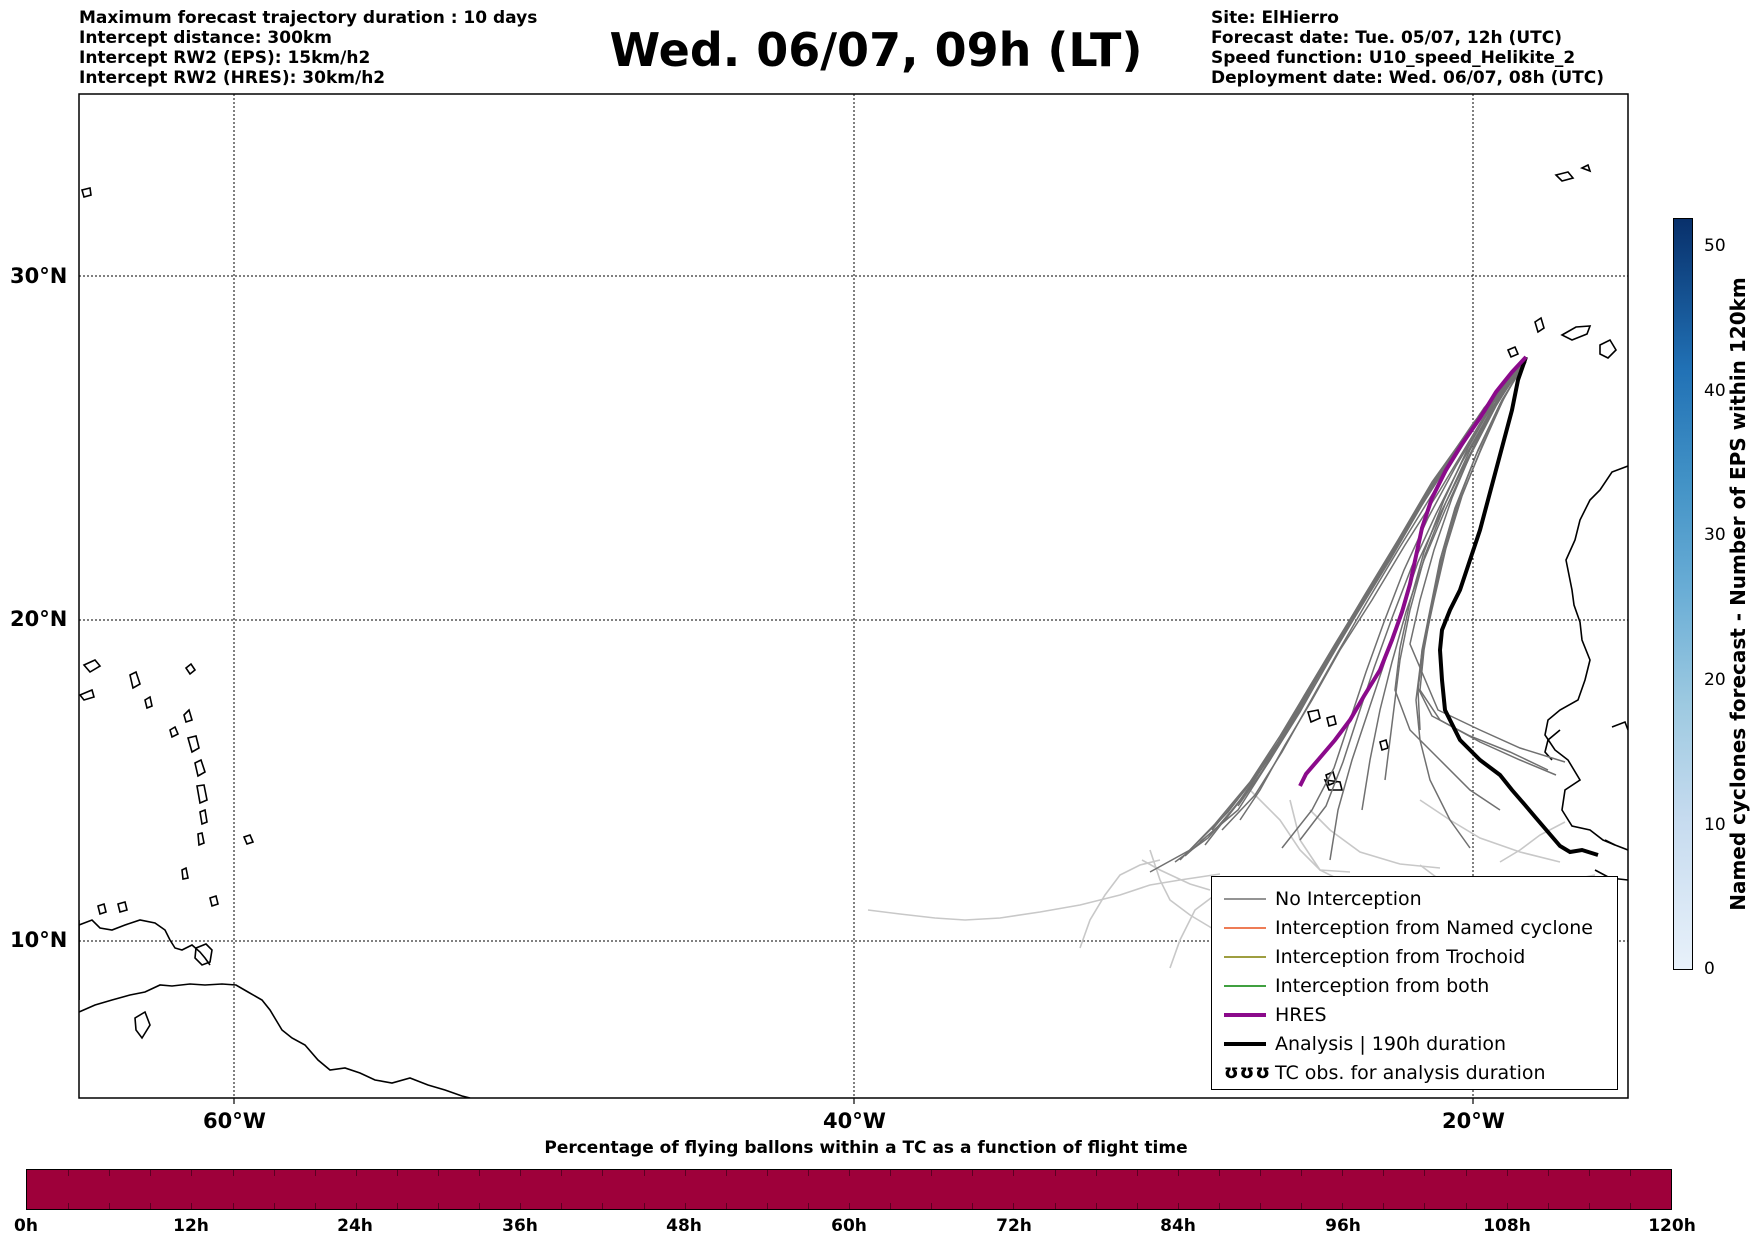  Describe the element at coordinates (145, 942) in the screenshot. I see `coast-venezuela-gulf` at that location.